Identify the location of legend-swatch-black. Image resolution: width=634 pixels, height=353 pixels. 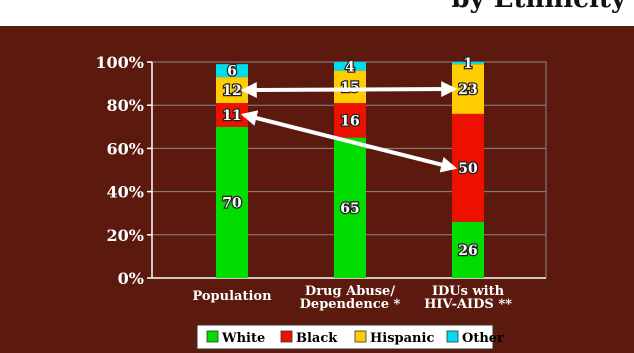
(286, 336).